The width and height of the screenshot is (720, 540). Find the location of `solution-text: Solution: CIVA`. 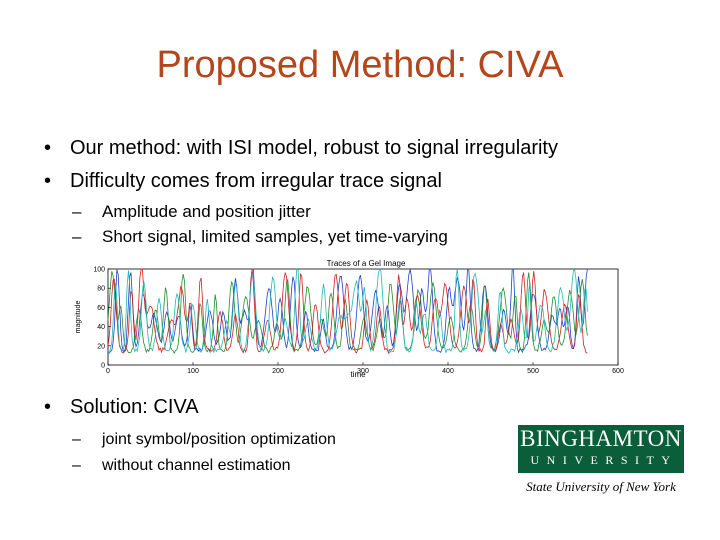

solution-text: Solution: CIVA is located at coordinates (134, 407).